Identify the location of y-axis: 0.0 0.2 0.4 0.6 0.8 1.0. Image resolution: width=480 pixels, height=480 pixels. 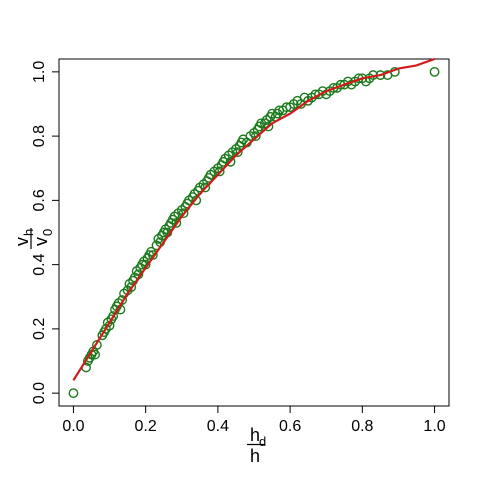
(45, 232).